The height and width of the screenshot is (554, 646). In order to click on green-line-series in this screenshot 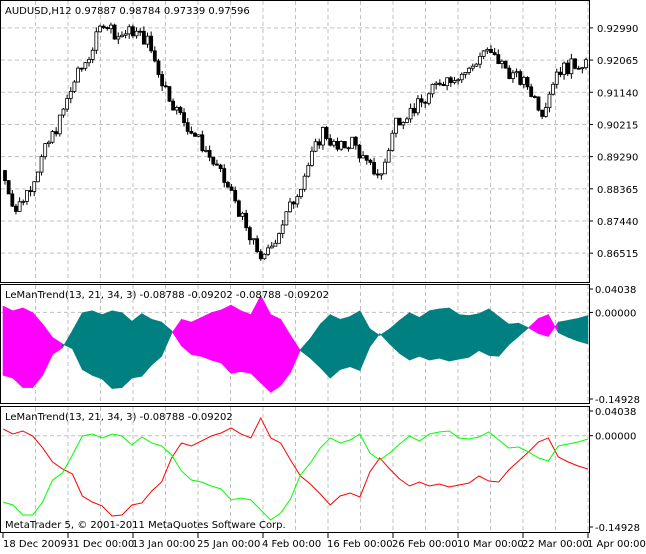, I will do `click(295, 475)`.